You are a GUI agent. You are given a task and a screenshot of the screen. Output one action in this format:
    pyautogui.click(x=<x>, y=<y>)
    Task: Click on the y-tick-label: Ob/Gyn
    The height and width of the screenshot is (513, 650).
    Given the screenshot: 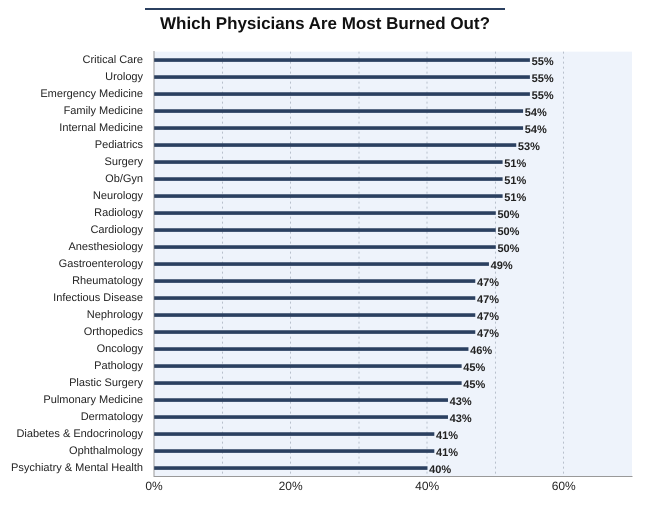 What is the action you would take?
    pyautogui.click(x=124, y=179)
    